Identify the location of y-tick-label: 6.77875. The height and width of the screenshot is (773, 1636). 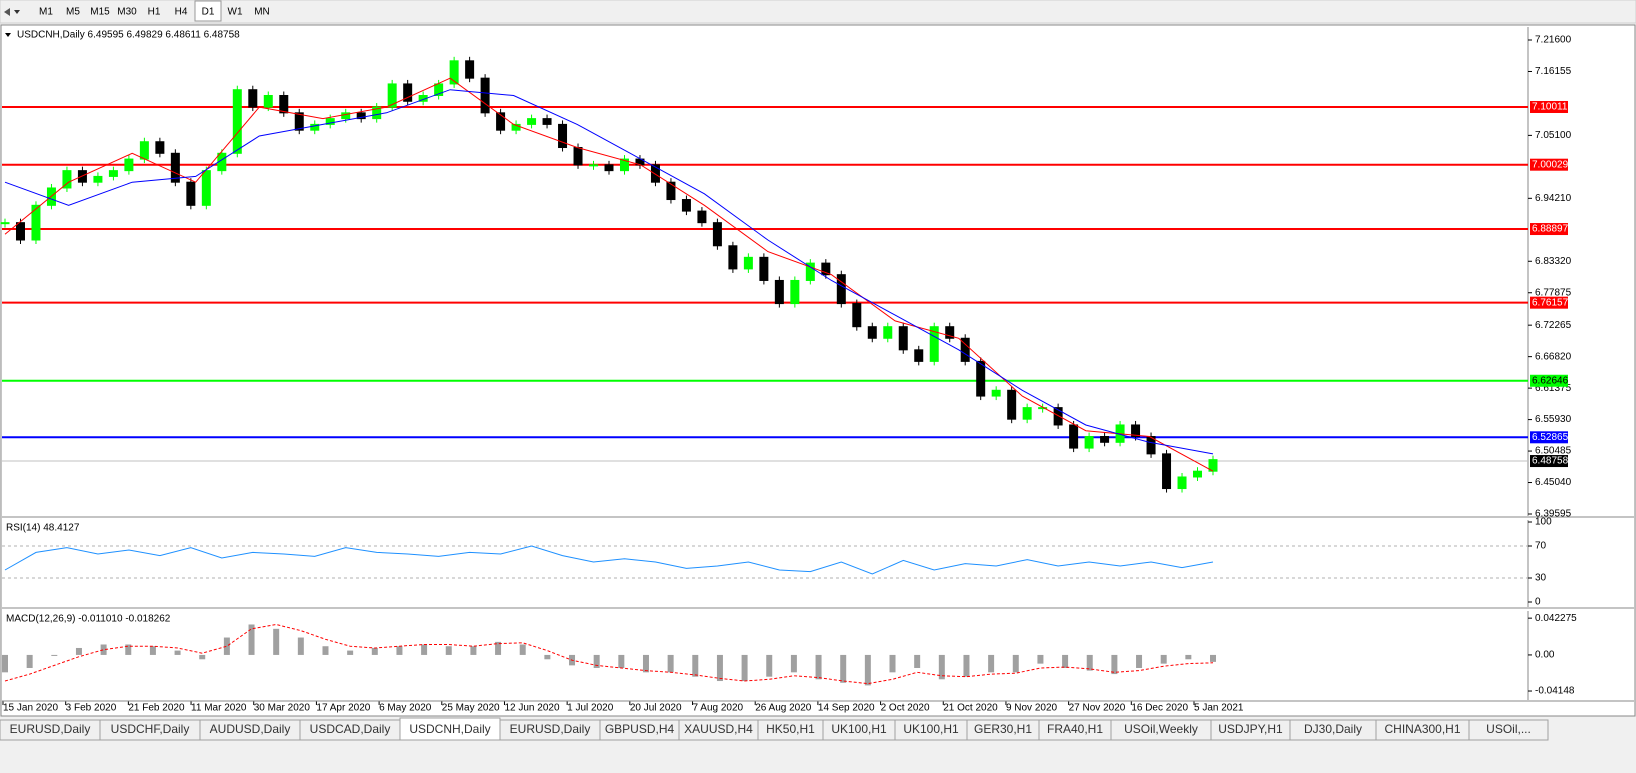
(1553, 292).